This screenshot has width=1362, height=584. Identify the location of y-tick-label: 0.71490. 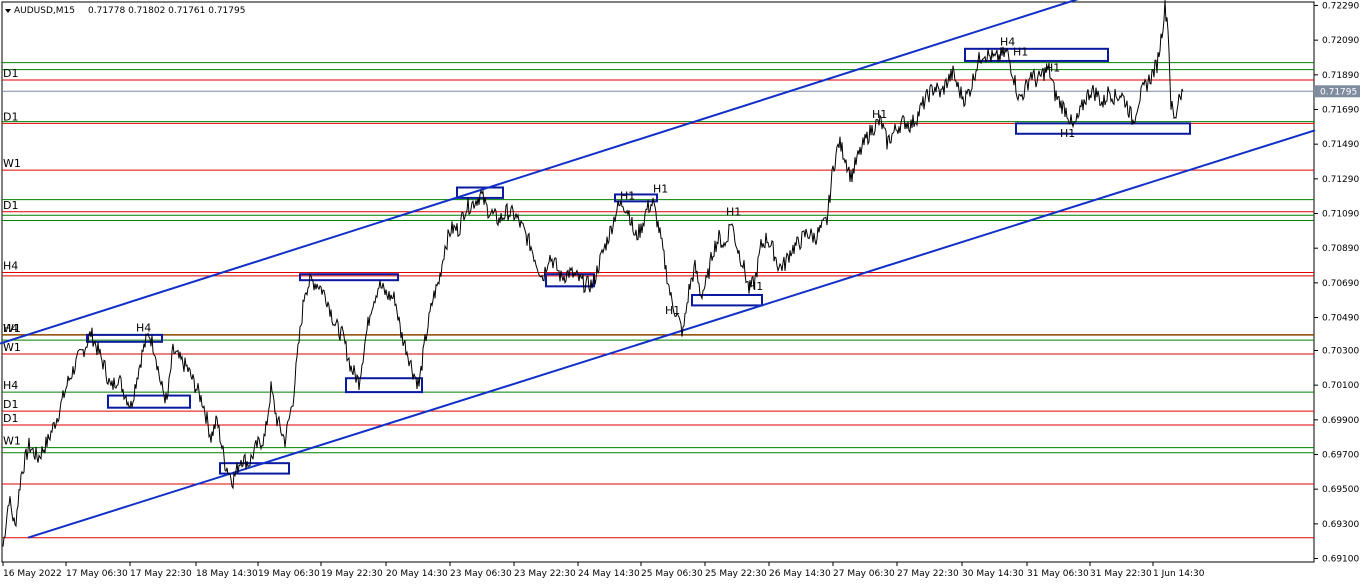
(1340, 145).